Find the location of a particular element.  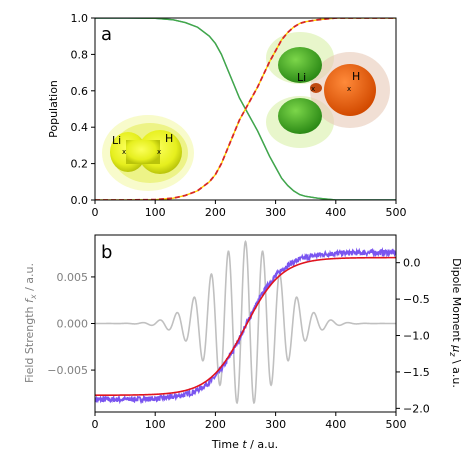

a-xtick-label: 100 is located at coordinates (155, 212).